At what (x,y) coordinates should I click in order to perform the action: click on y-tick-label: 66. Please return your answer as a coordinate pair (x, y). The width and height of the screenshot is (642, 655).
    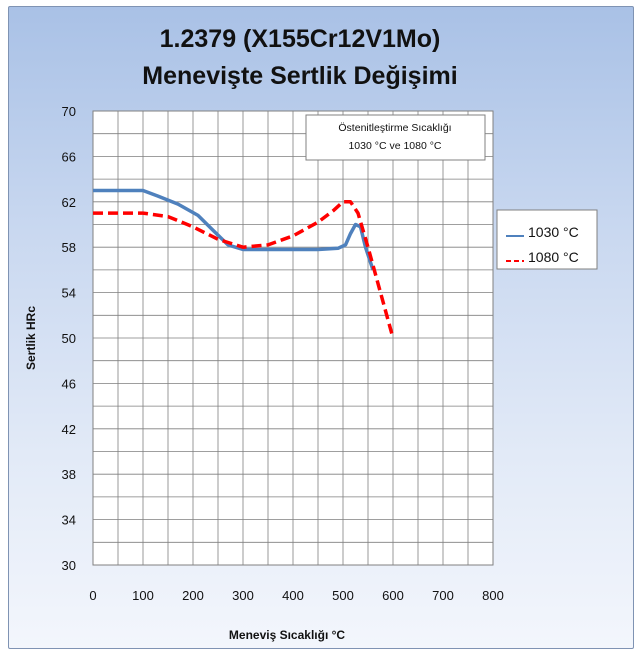
    Looking at the image, I should click on (69, 156).